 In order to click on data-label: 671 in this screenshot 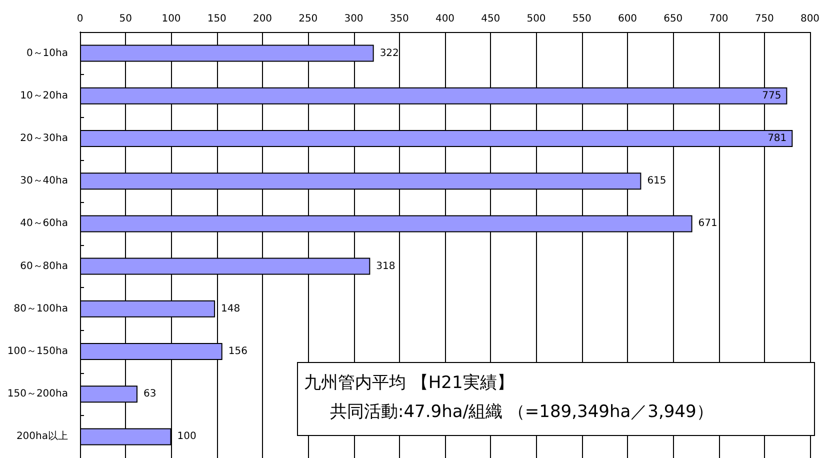, I will do `click(708, 224)`.